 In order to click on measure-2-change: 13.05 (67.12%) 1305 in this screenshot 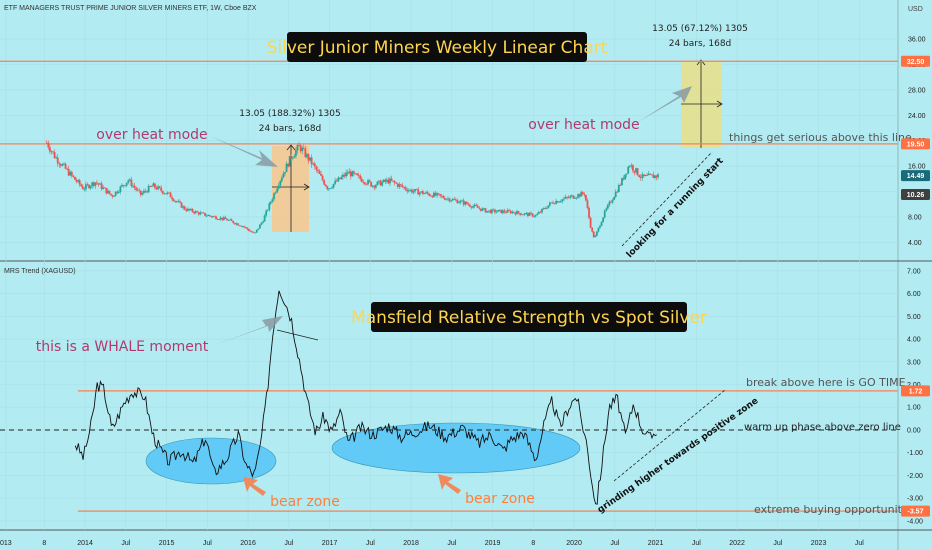, I will do `click(700, 29)`.